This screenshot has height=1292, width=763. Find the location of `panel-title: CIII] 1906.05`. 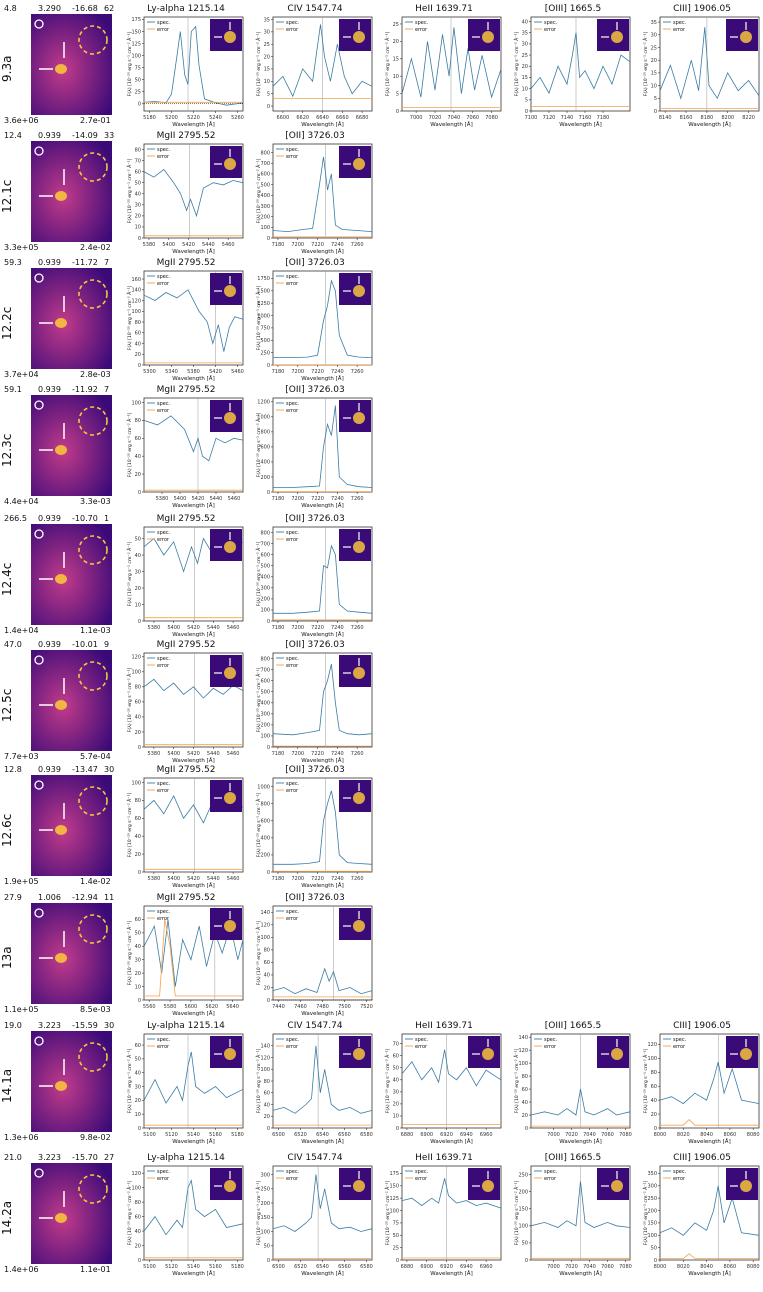

panel-title: CIII] 1906.05 is located at coordinates (702, 1158).